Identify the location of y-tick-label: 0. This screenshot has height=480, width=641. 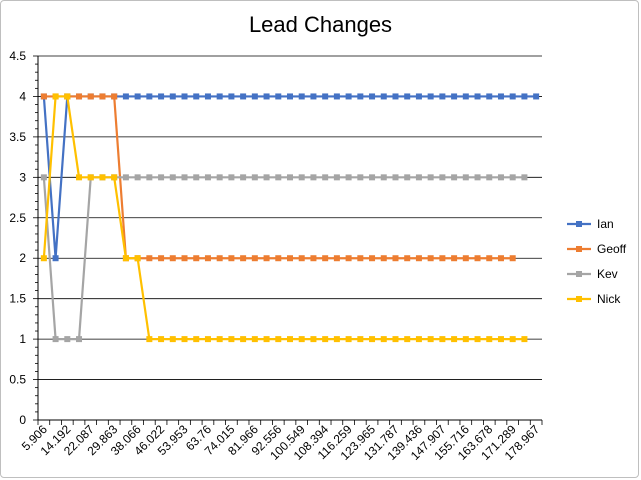
(22, 420).